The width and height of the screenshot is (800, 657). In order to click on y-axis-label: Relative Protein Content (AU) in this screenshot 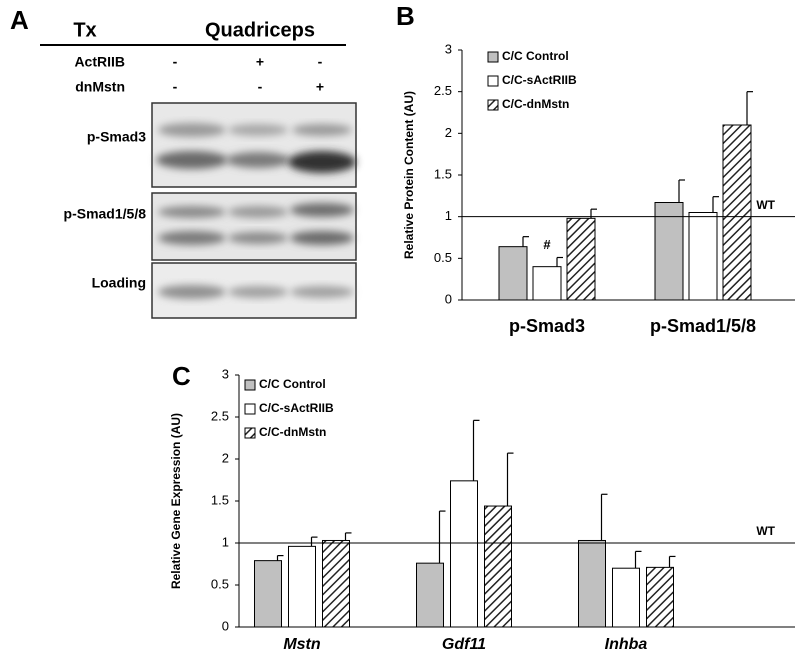, I will do `click(409, 175)`.